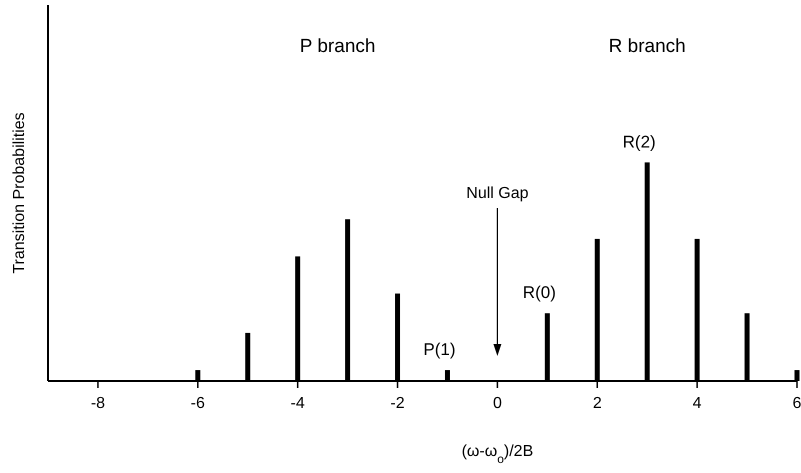 This screenshot has height=473, width=801. I want to click on x-tick-label: -2, so click(397, 403).